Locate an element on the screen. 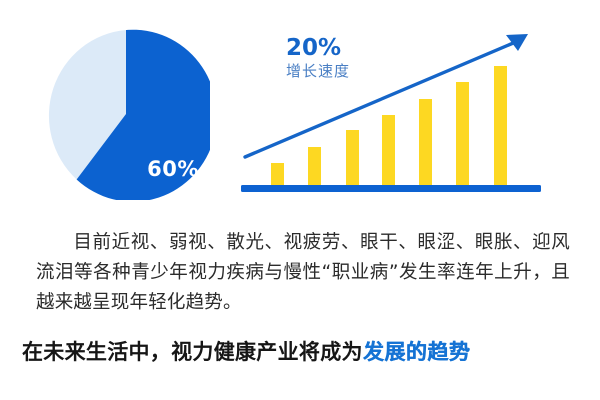  bar-series is located at coordinates (389, 125).